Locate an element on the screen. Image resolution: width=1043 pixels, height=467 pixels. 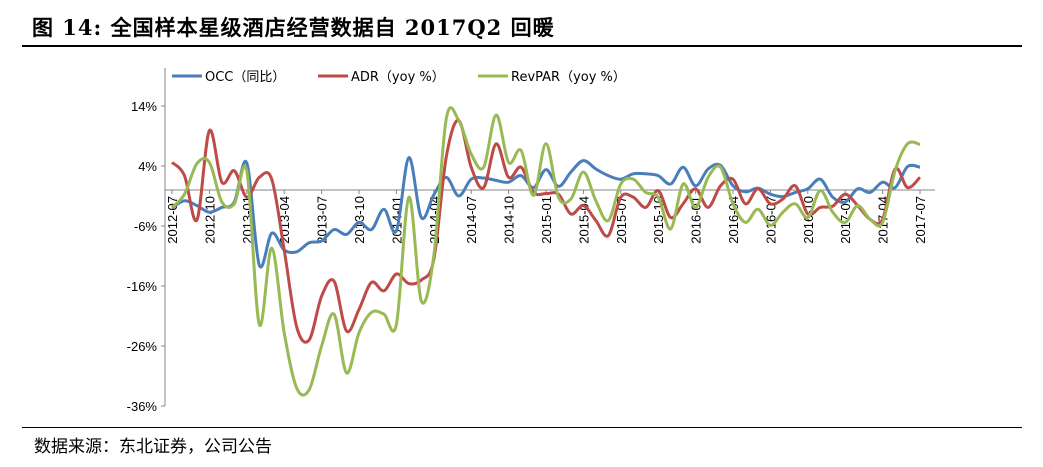
x-tick-label: 2016-07 is located at coordinates (770, 220).